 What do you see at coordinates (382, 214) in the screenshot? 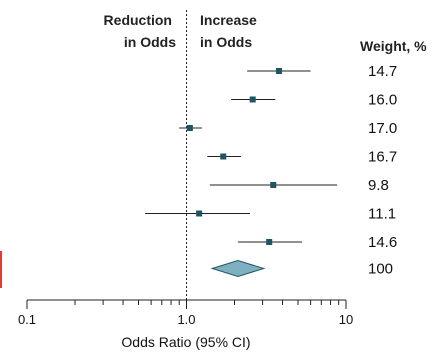
I see `weight-value: 11.1` at bounding box center [382, 214].